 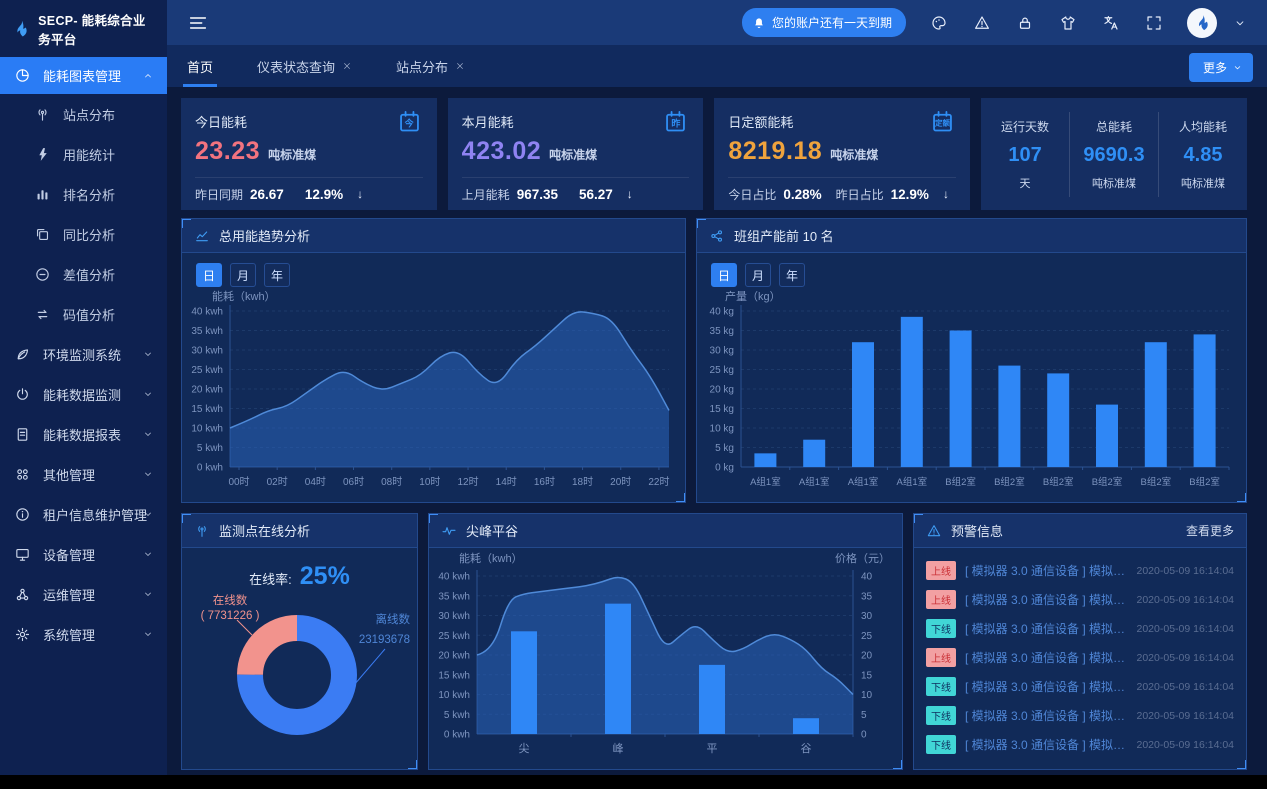 I want to click on stat-card-footer: 上月能耗 967.35 56.27 ↓, so click(x=575, y=193).